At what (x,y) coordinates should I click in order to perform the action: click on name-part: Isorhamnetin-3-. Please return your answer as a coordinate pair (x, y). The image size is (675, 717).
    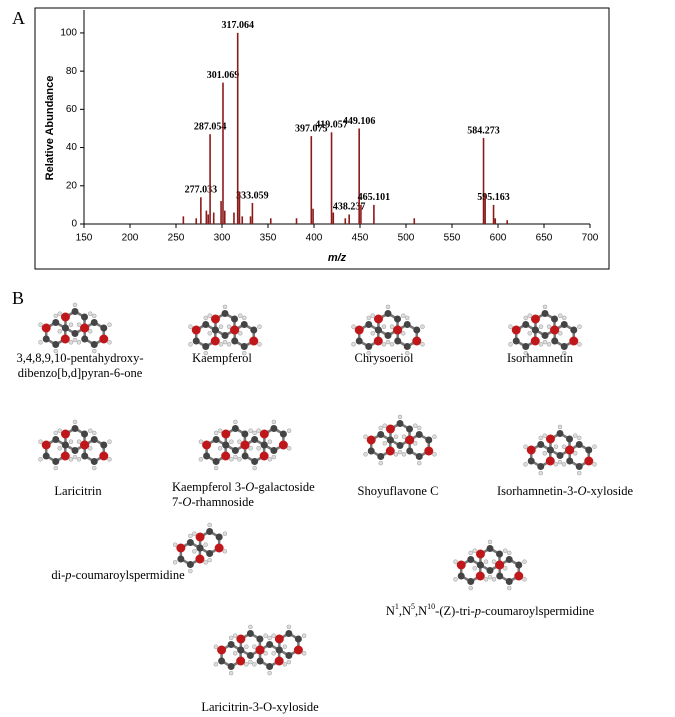
    Looking at the image, I should click on (537, 491).